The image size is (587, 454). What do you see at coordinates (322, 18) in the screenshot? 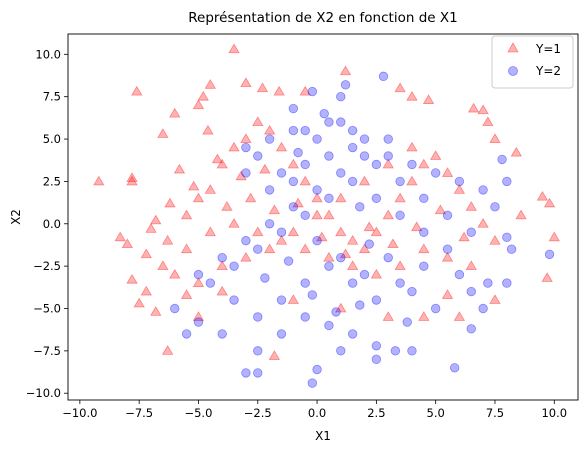
I see `chart-title: Représentation de X2 en fonction de X1` at bounding box center [322, 18].